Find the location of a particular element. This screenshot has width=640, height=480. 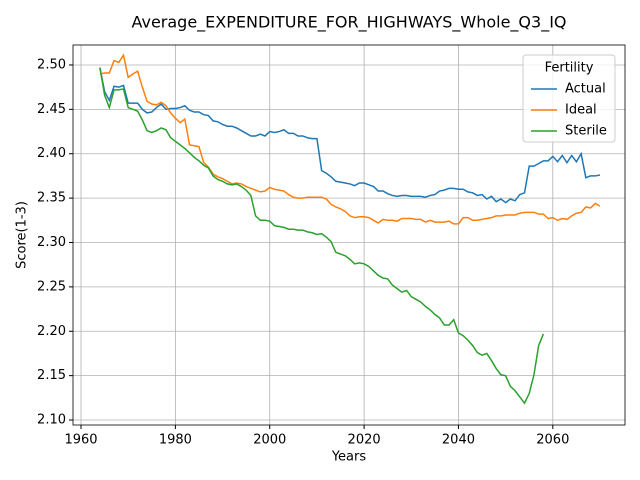

x-tick-label: 1960 is located at coordinates (80, 440).